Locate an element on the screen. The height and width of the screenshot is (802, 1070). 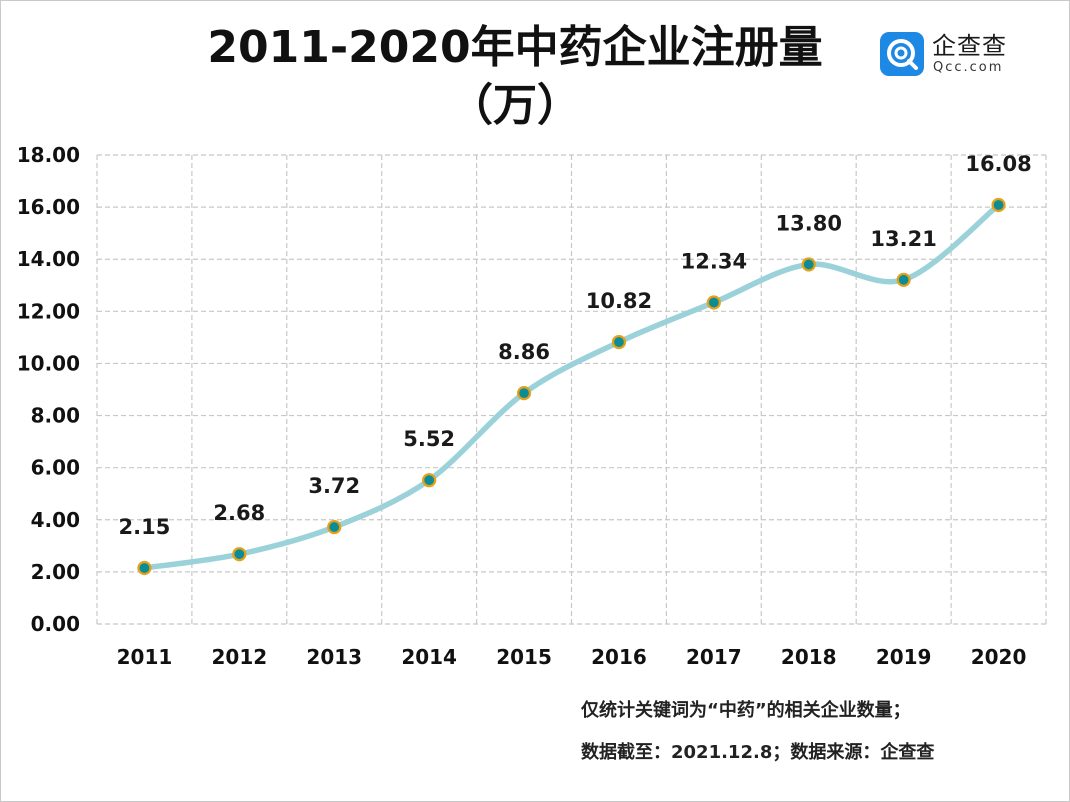
y-tick-label: 16.00 is located at coordinates (48, 207).